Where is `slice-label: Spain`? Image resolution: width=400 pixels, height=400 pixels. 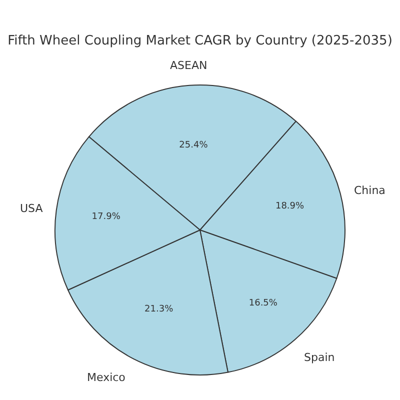 slice-label: Spain is located at coordinates (319, 357).